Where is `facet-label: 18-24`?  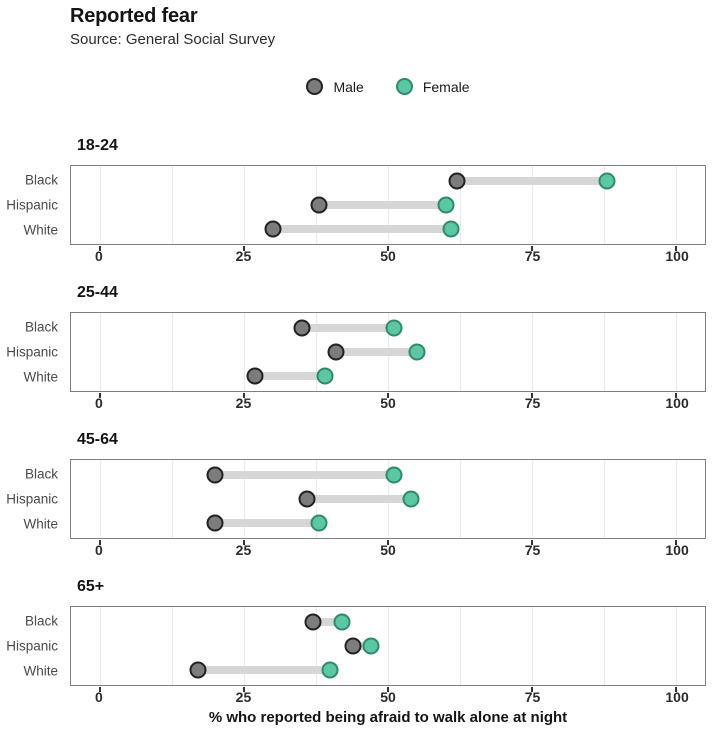 facet-label: 18-24 is located at coordinates (97, 145).